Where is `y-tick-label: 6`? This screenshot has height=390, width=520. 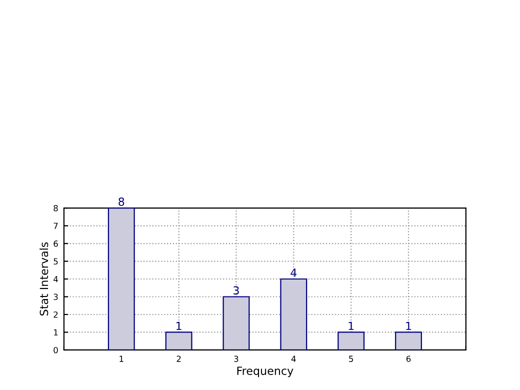
y-tick-label: 6 is located at coordinates (56, 243).